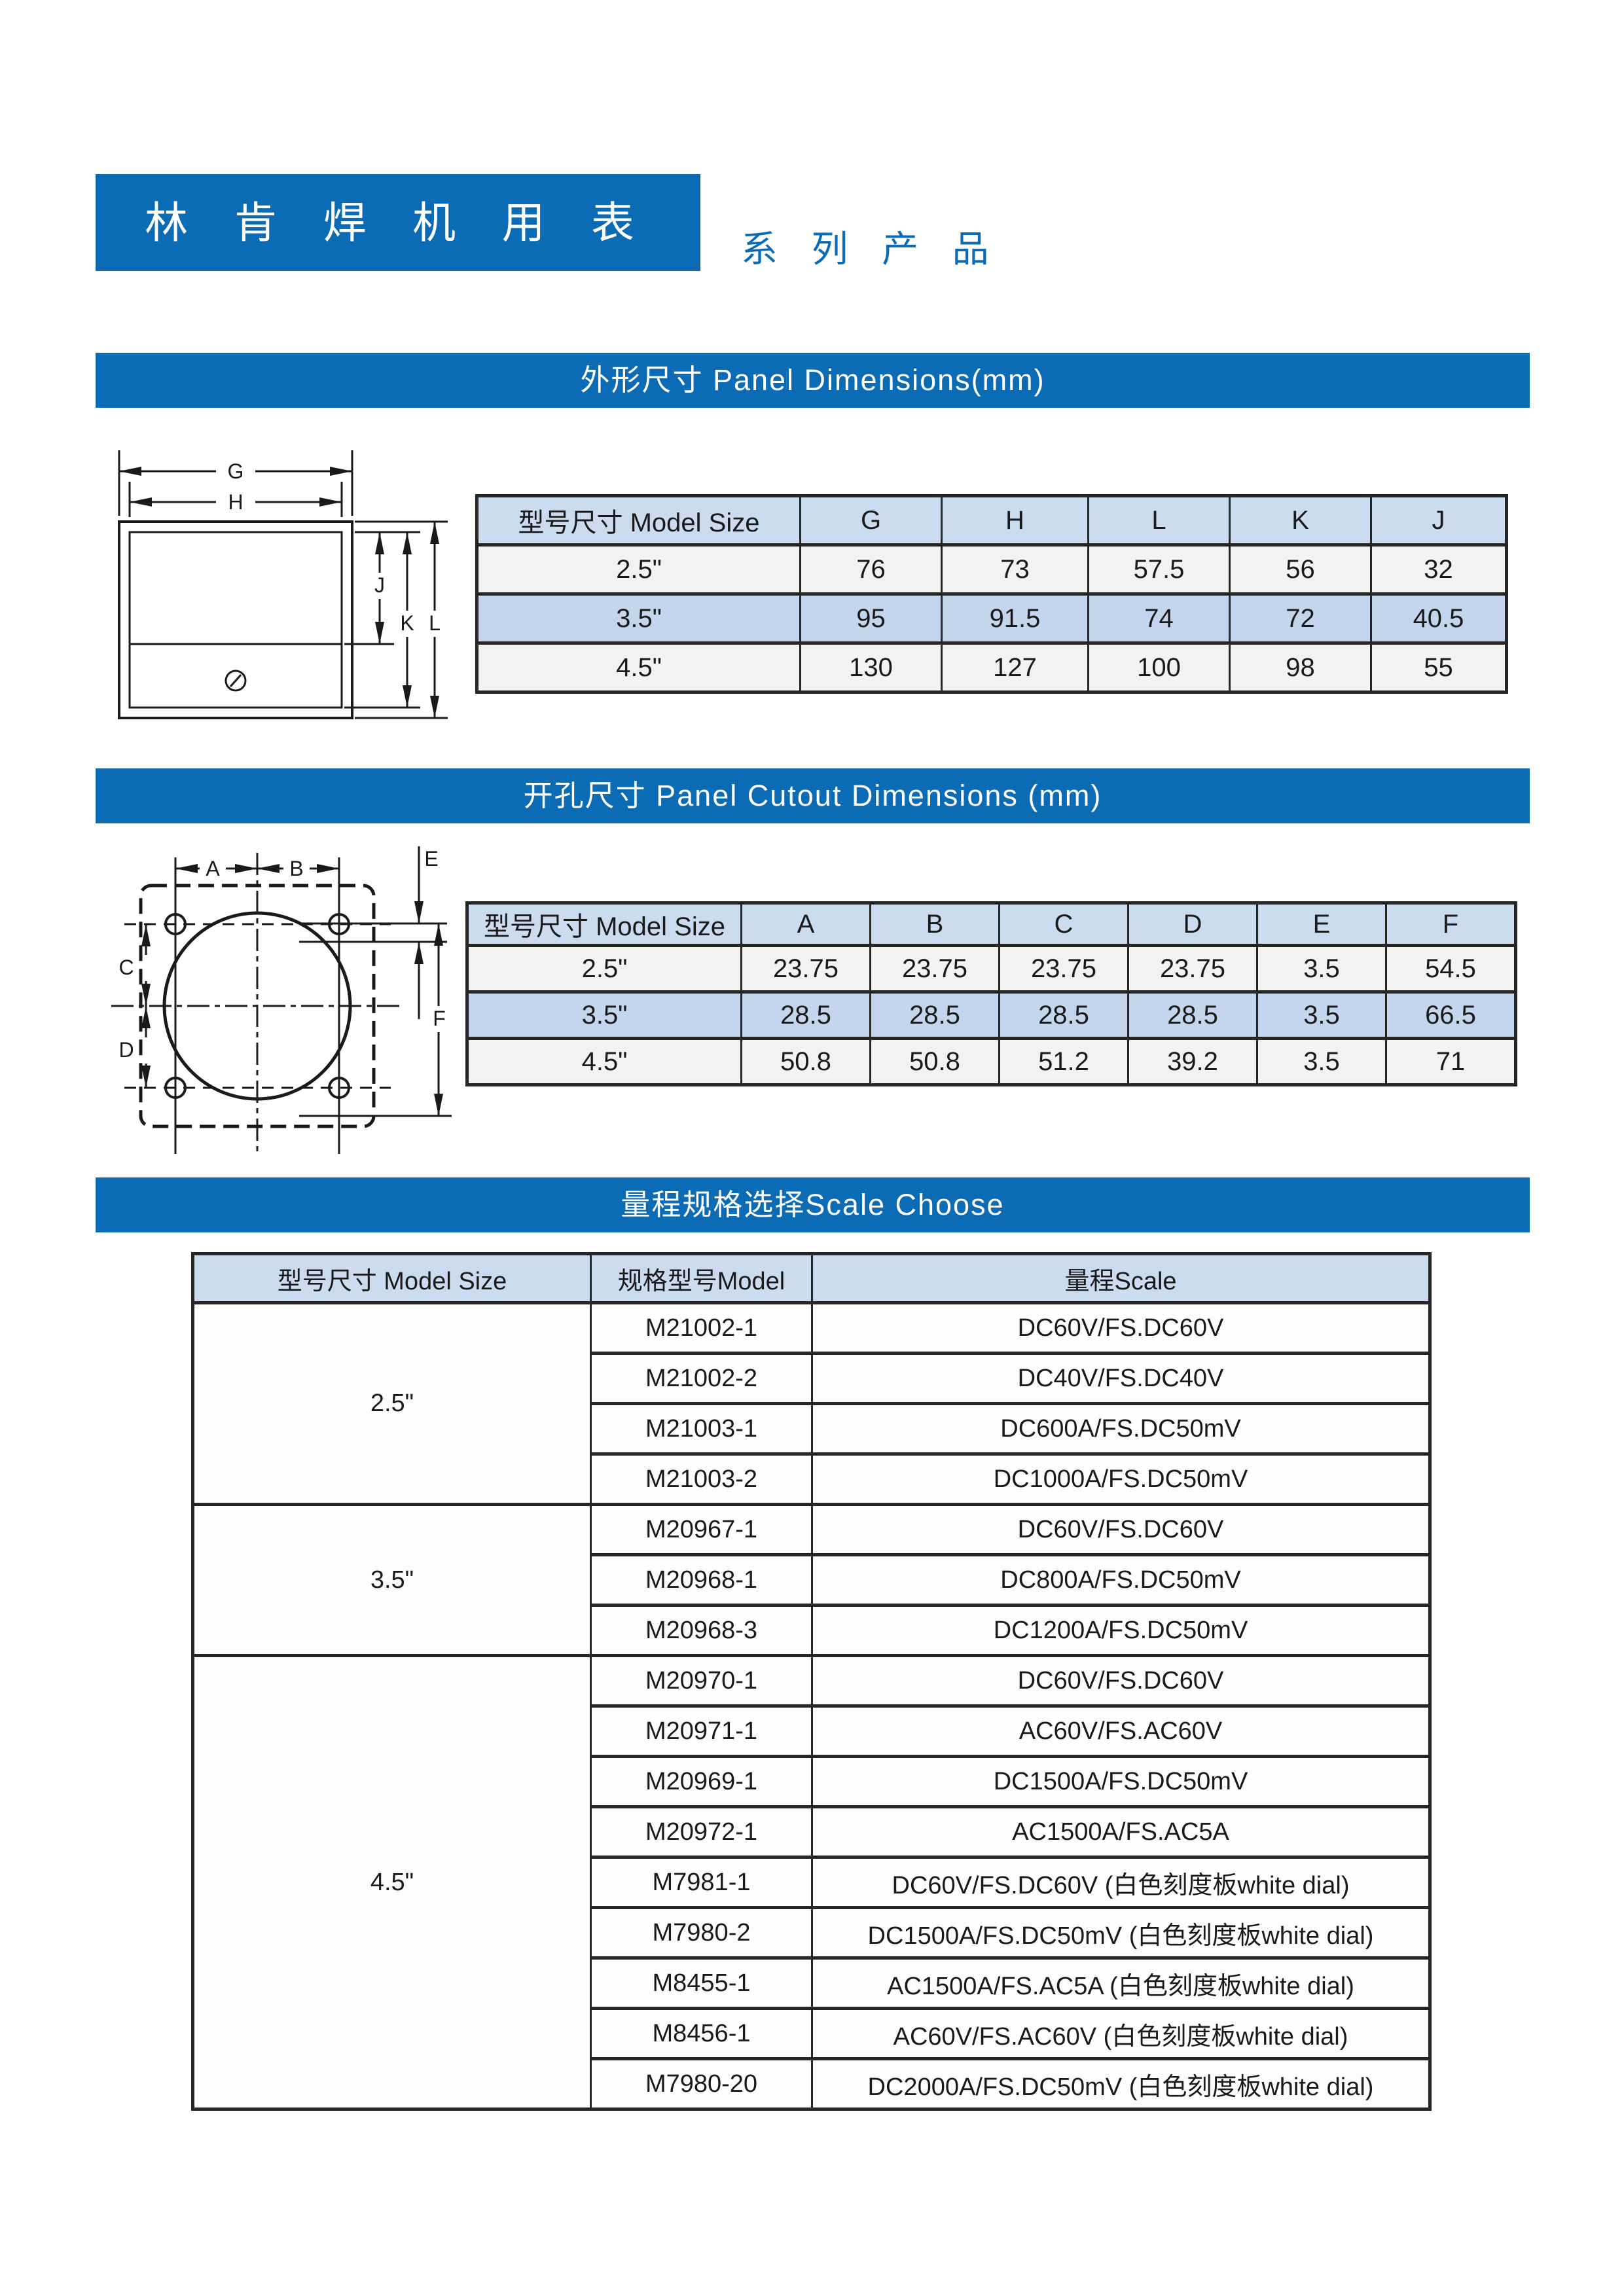 The image size is (1624, 2296). Describe the element at coordinates (1438, 667) in the screenshot. I see `table-cell: 55` at that location.